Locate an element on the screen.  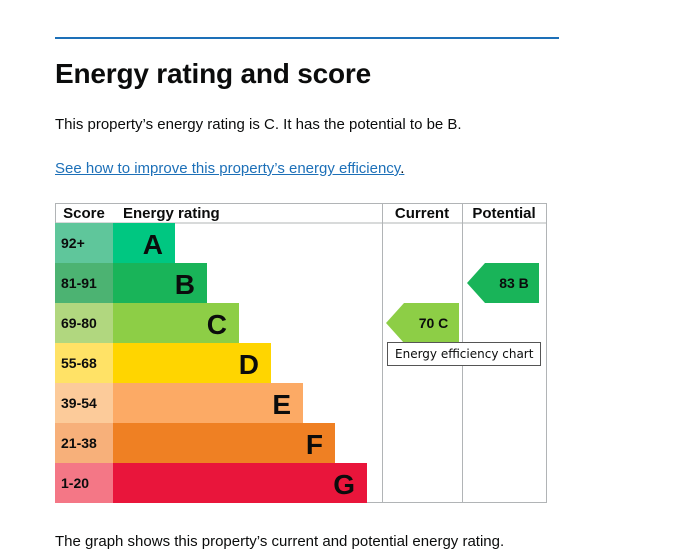
score-range-g: 1-20 is located at coordinates (75, 483).